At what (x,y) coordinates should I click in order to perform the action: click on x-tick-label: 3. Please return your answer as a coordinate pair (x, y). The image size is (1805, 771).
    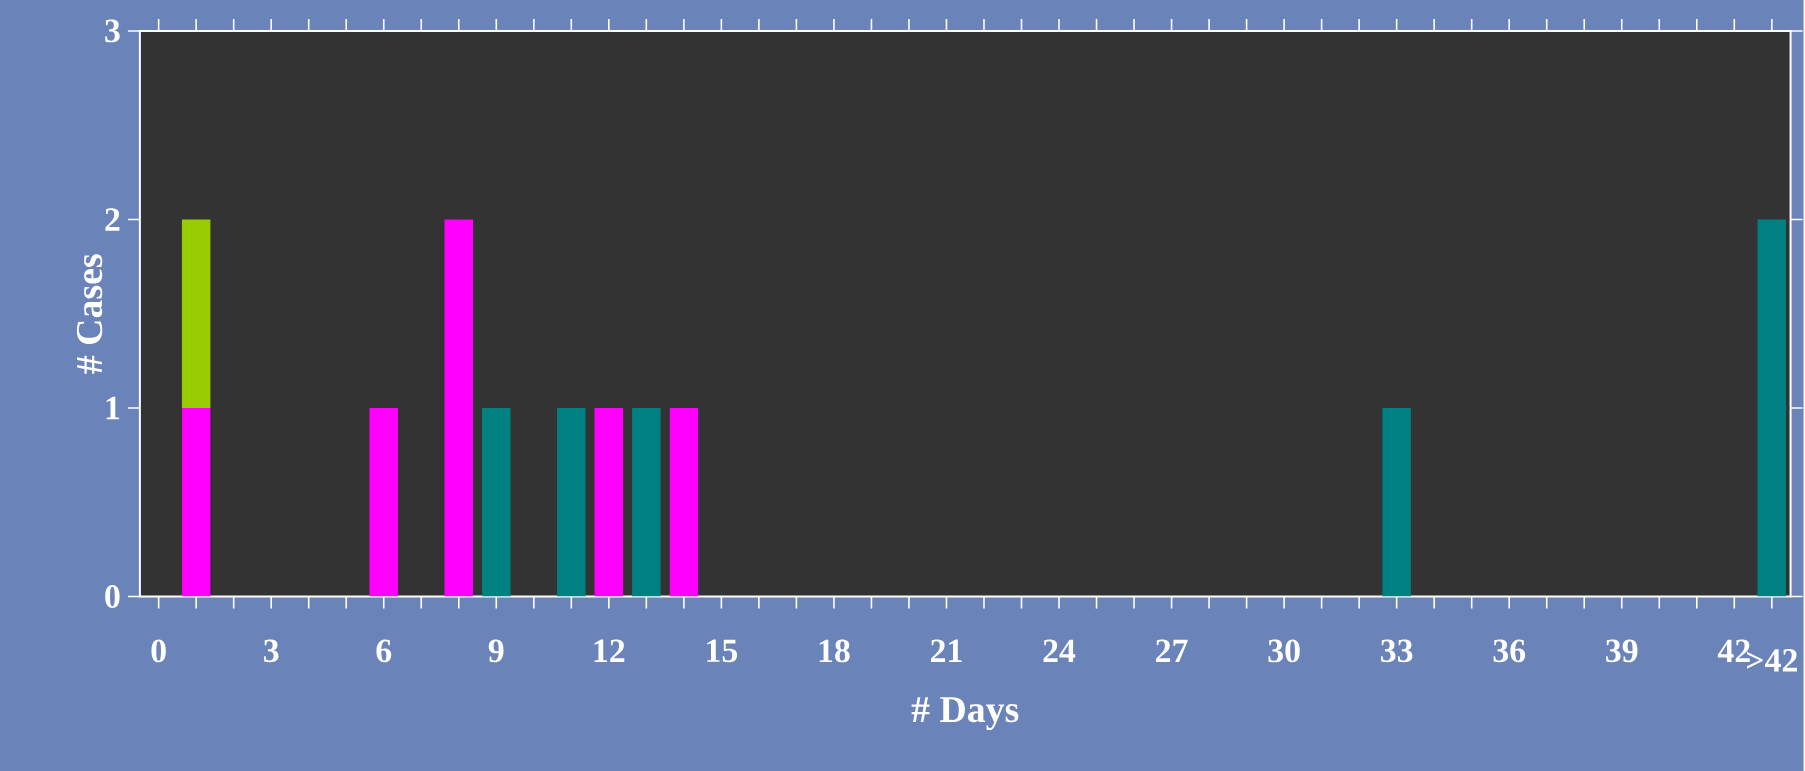
    Looking at the image, I should click on (271, 651).